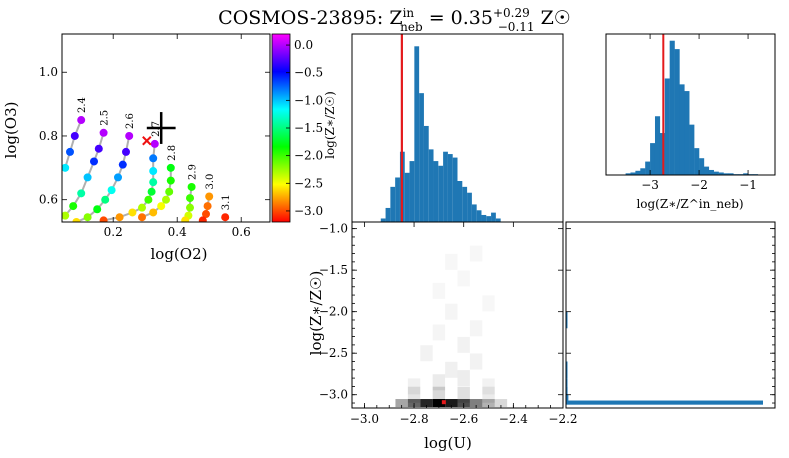 The image size is (789, 458). Describe the element at coordinates (443, 402) in the screenshot. I see `heatmap-median-marker` at that location.